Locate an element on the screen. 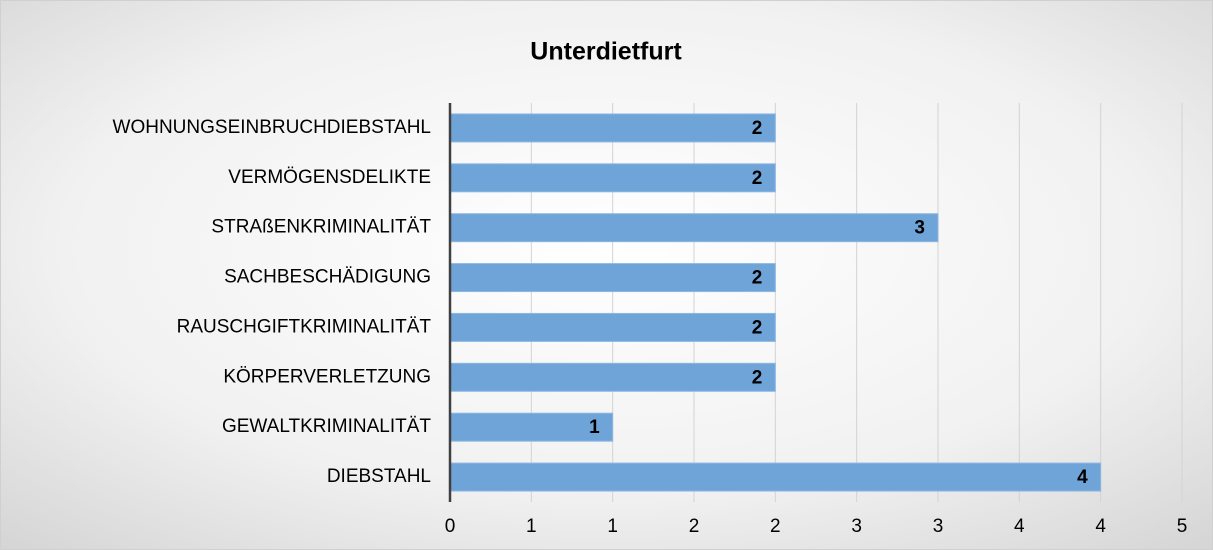 This screenshot has height=550, width=1213. y-tick-label: DIEBSTAHL is located at coordinates (379, 476).